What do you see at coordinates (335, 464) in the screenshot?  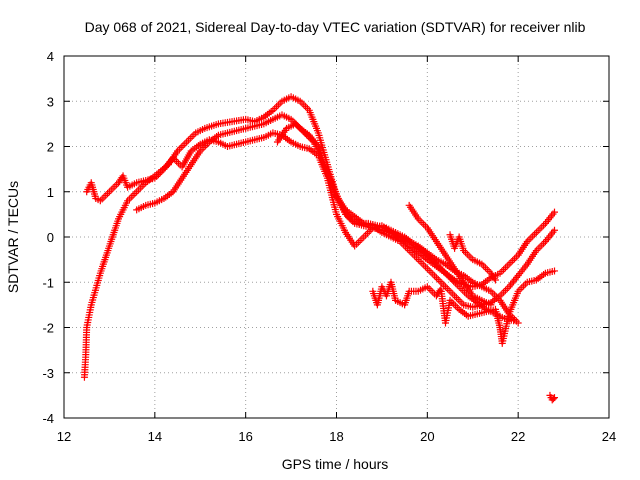 I see `x-axis-label: GPS time / hours` at bounding box center [335, 464].